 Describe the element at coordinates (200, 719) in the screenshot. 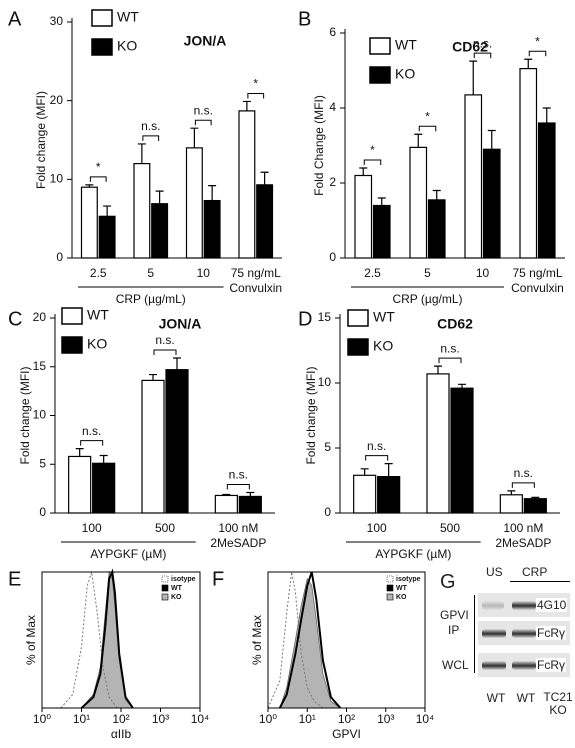

I see `x-tick-label: 10⁴` at that location.